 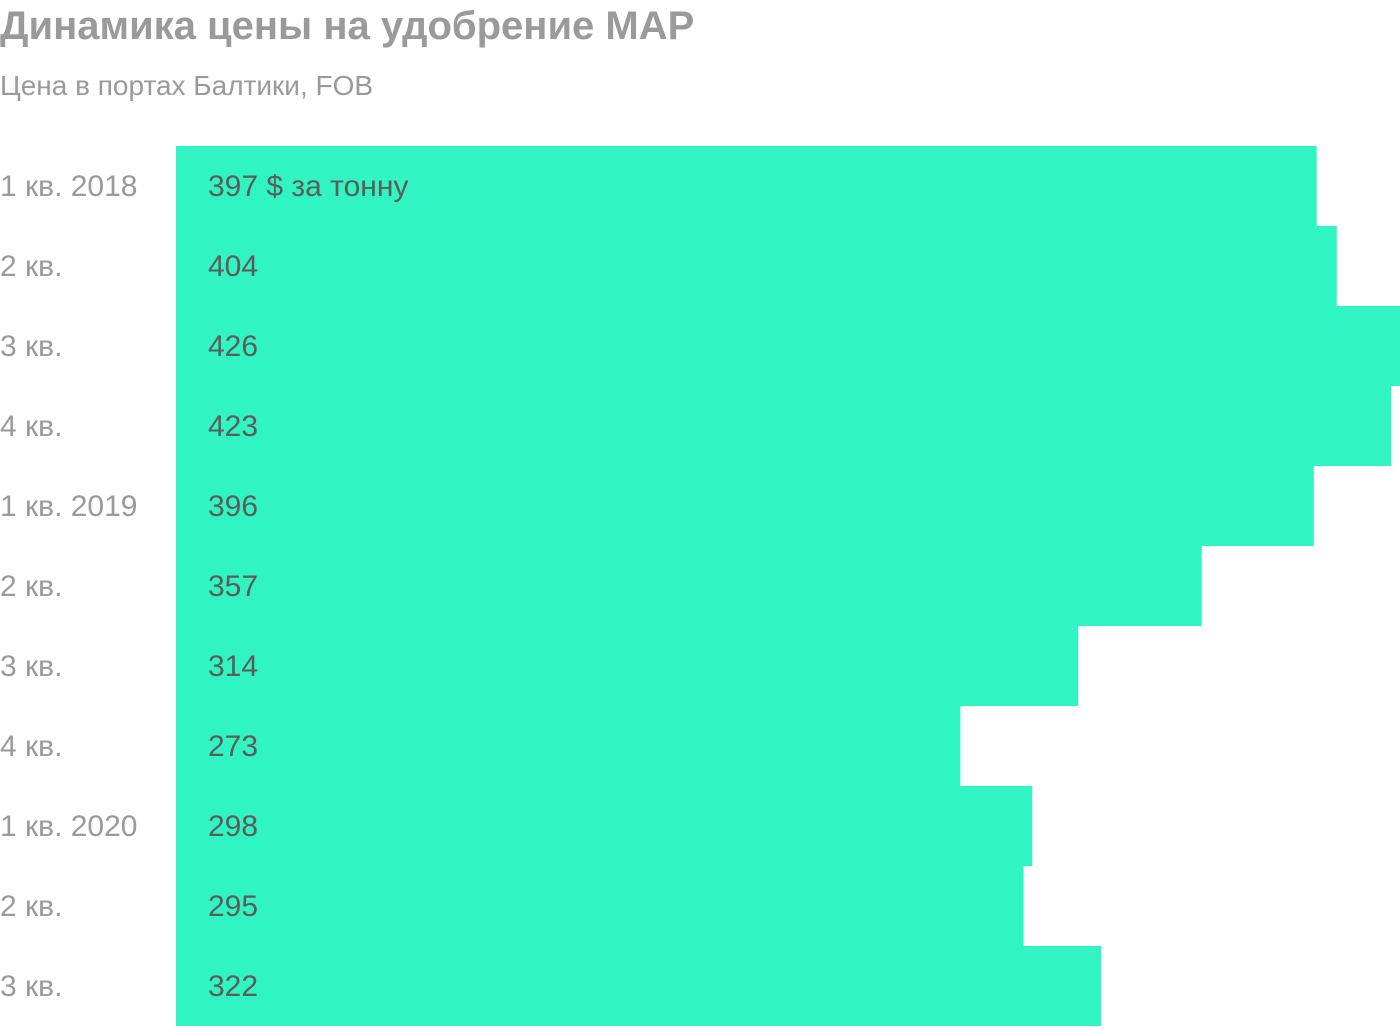 What do you see at coordinates (233, 586) in the screenshot?
I see `value-label: 357` at bounding box center [233, 586].